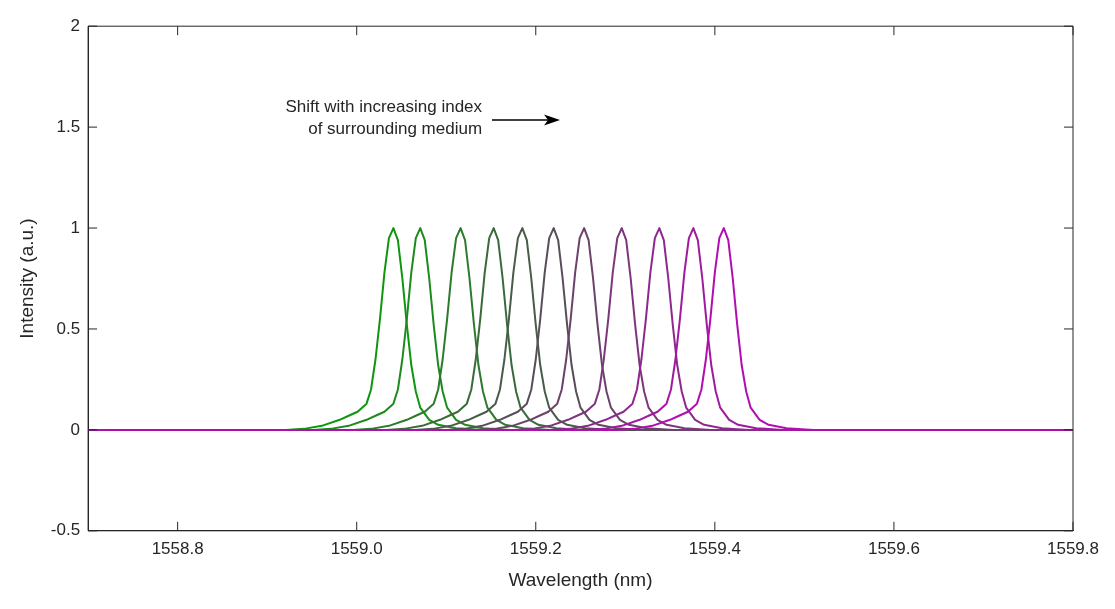  What do you see at coordinates (68, 126) in the screenshot?
I see `y-tick-label: 1.5` at bounding box center [68, 126].